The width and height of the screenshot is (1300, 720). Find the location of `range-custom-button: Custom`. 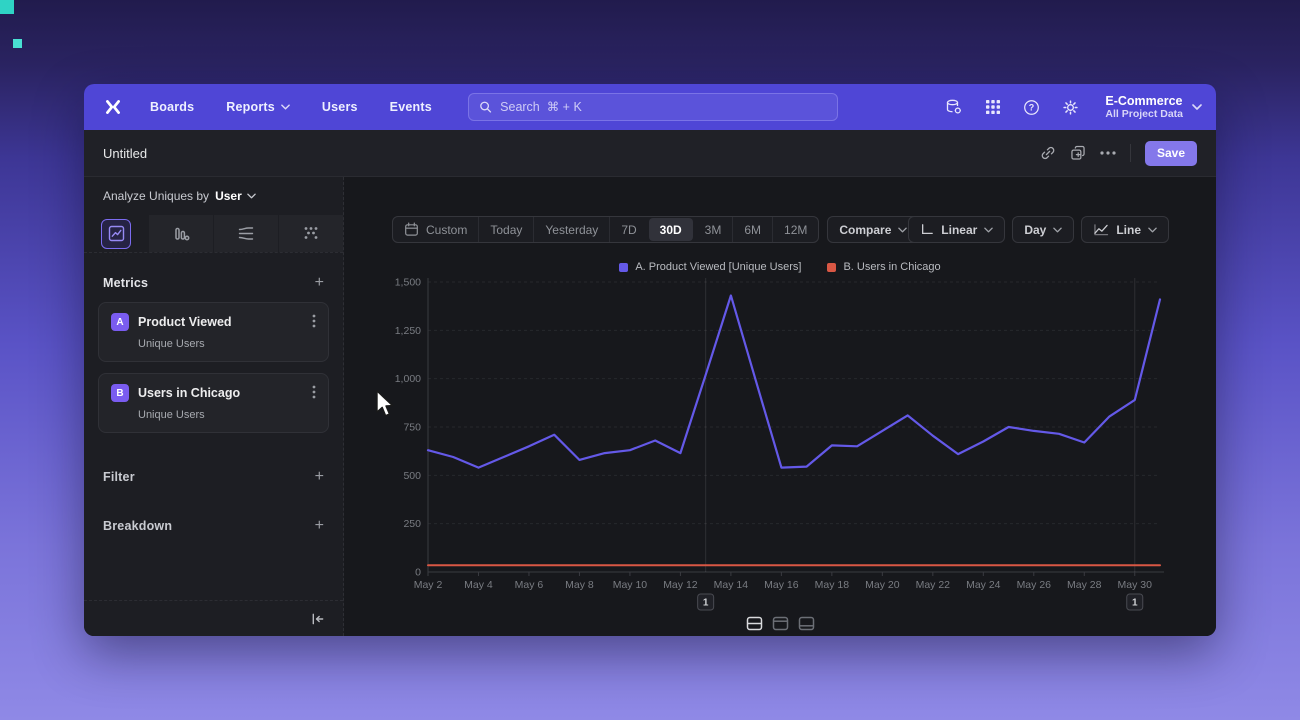

range-custom-button: Custom is located at coordinates (435, 229).